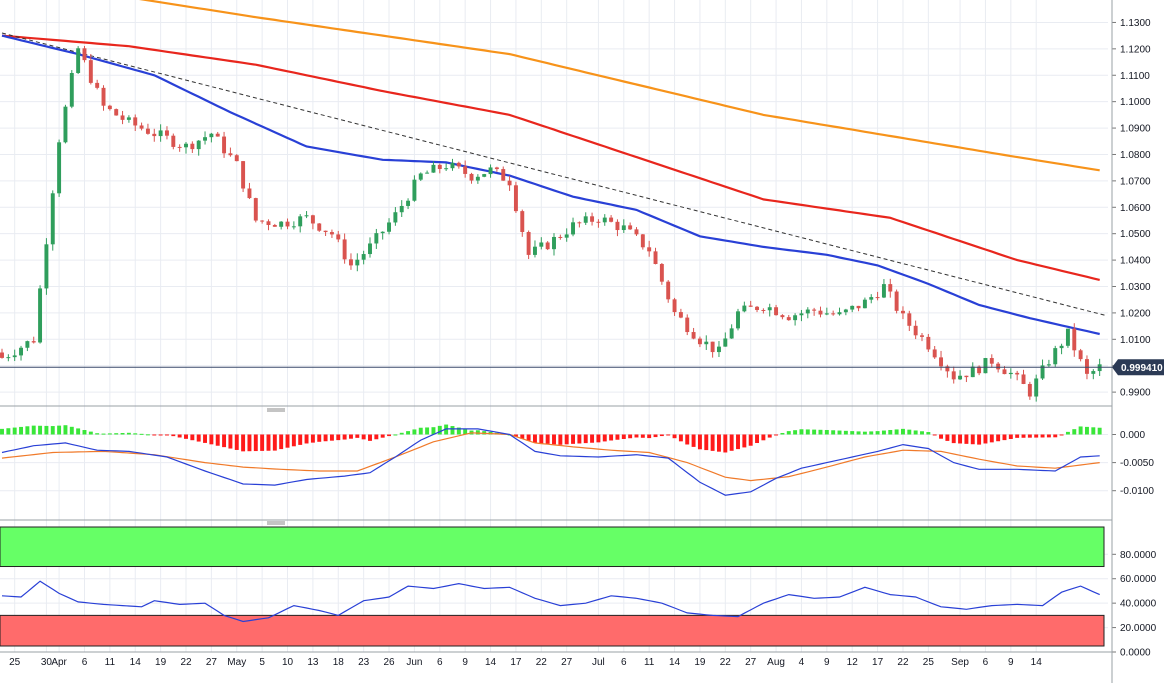 The image size is (1176, 688). Describe the element at coordinates (878, 662) in the screenshot. I see `x-tick-label: 17` at that location.